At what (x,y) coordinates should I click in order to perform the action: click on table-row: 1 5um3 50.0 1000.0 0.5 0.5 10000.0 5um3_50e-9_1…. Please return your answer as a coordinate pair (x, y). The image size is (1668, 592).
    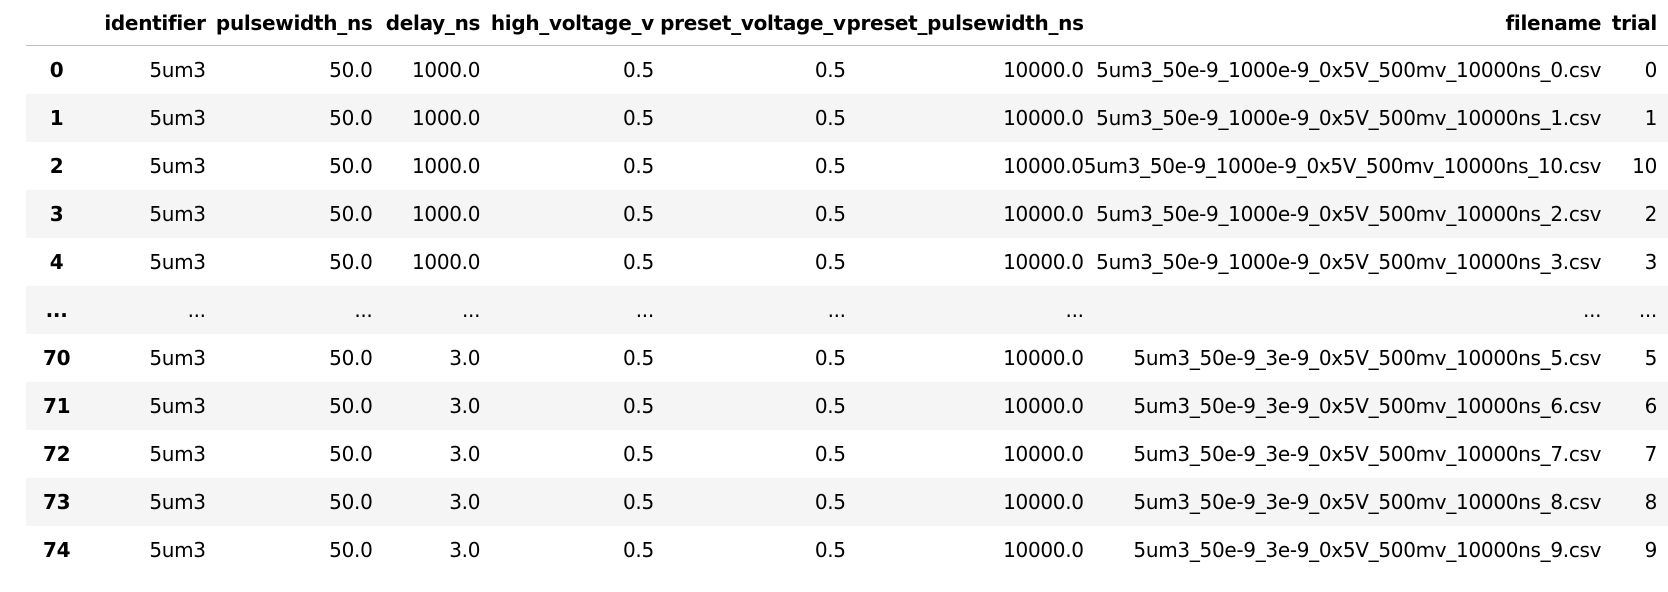
    Looking at the image, I should click on (847, 118).